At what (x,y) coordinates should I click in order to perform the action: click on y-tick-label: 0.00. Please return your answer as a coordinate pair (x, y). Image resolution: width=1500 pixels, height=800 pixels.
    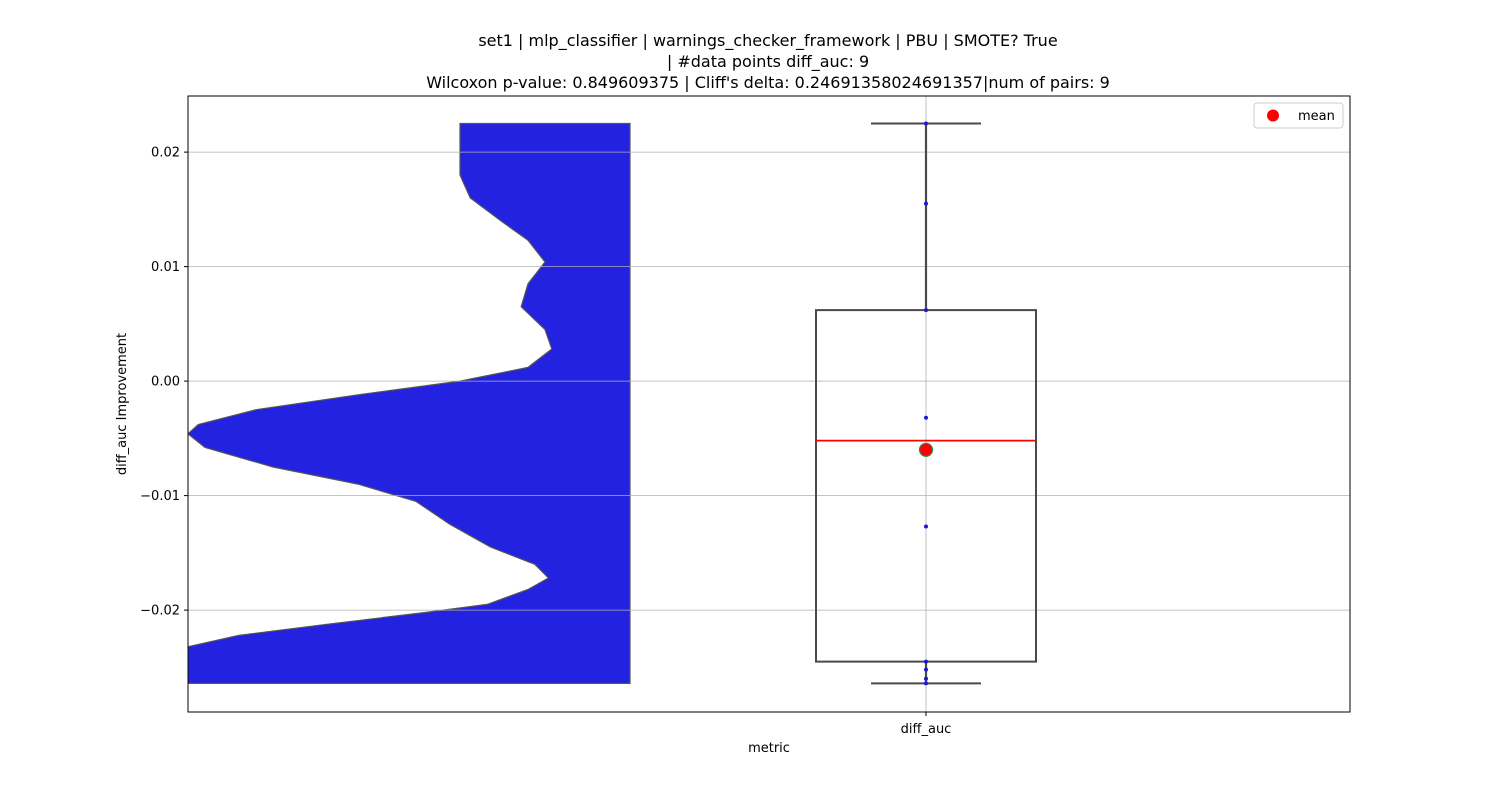
    Looking at the image, I should click on (165, 382).